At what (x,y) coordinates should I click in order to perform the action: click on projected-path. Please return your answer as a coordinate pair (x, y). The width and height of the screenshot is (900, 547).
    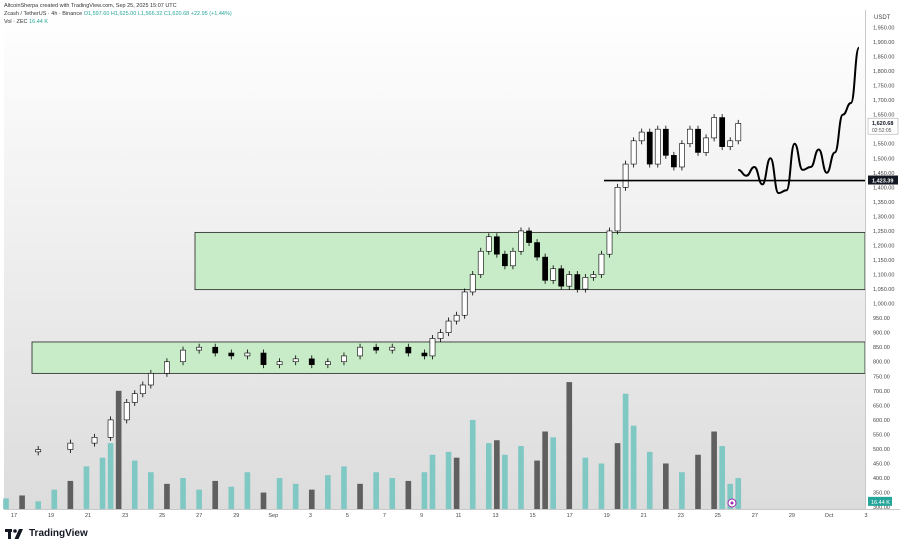
    Looking at the image, I should click on (799, 120).